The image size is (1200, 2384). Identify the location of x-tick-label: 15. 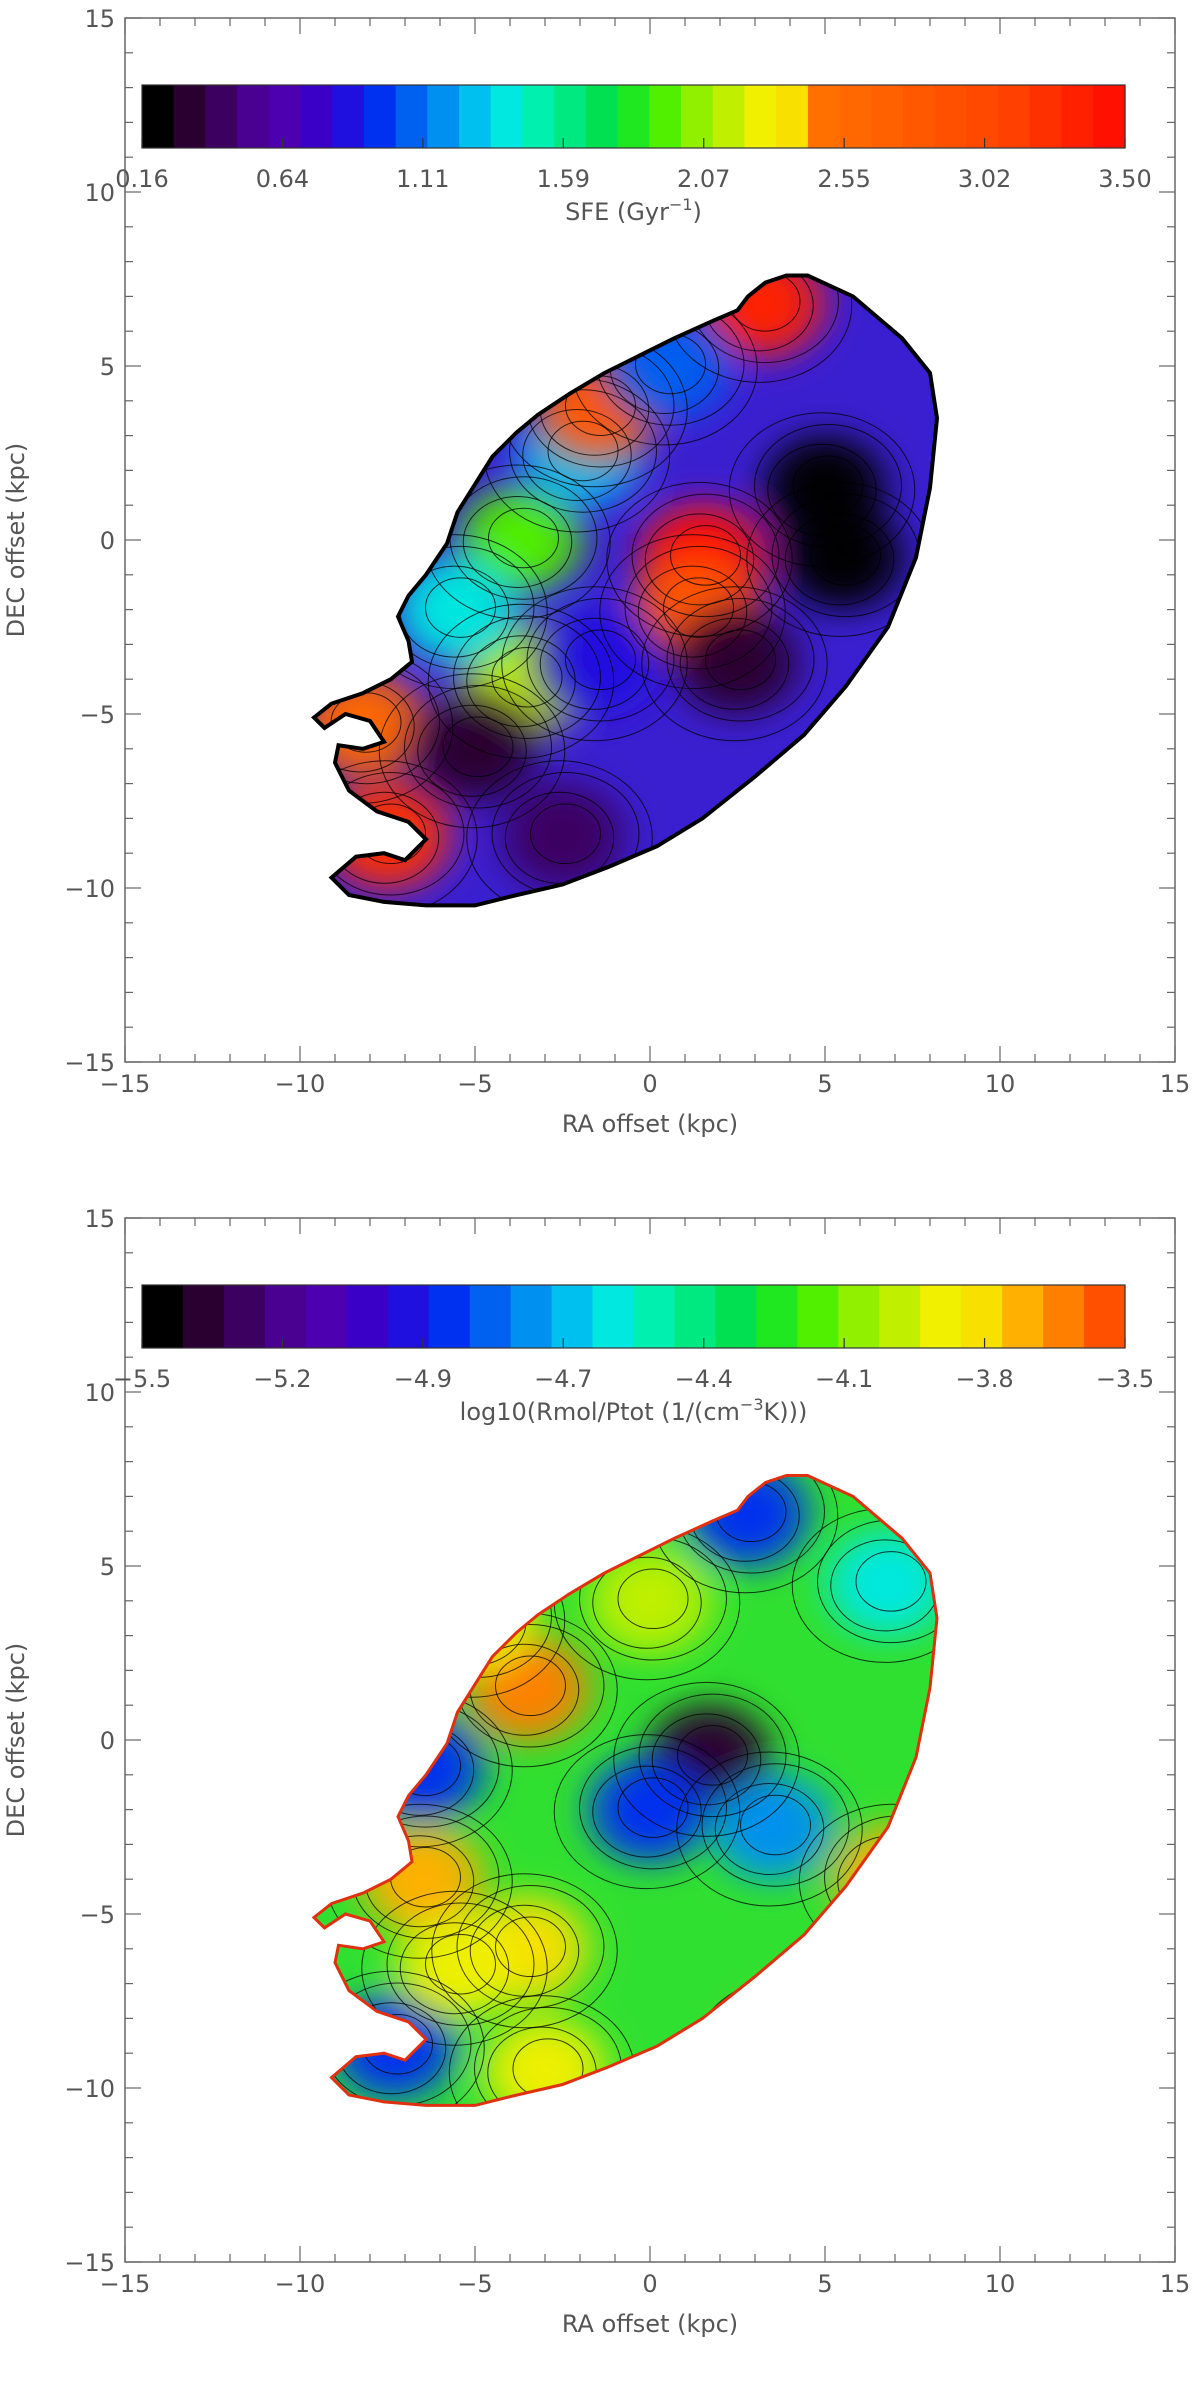
(1175, 2284).